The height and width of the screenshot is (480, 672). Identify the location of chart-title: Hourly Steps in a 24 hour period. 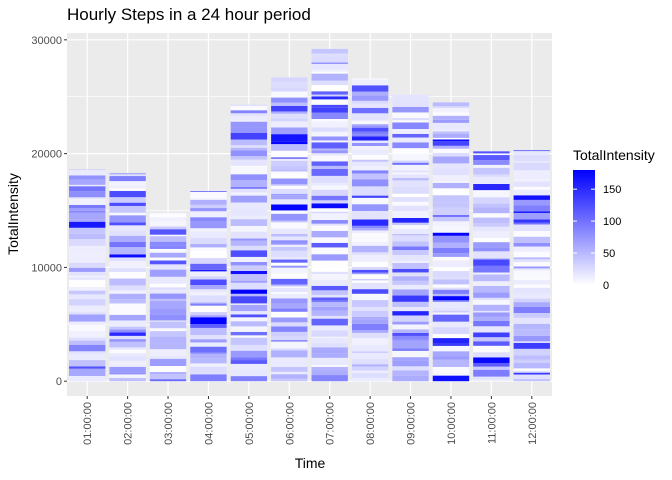
(189, 14).